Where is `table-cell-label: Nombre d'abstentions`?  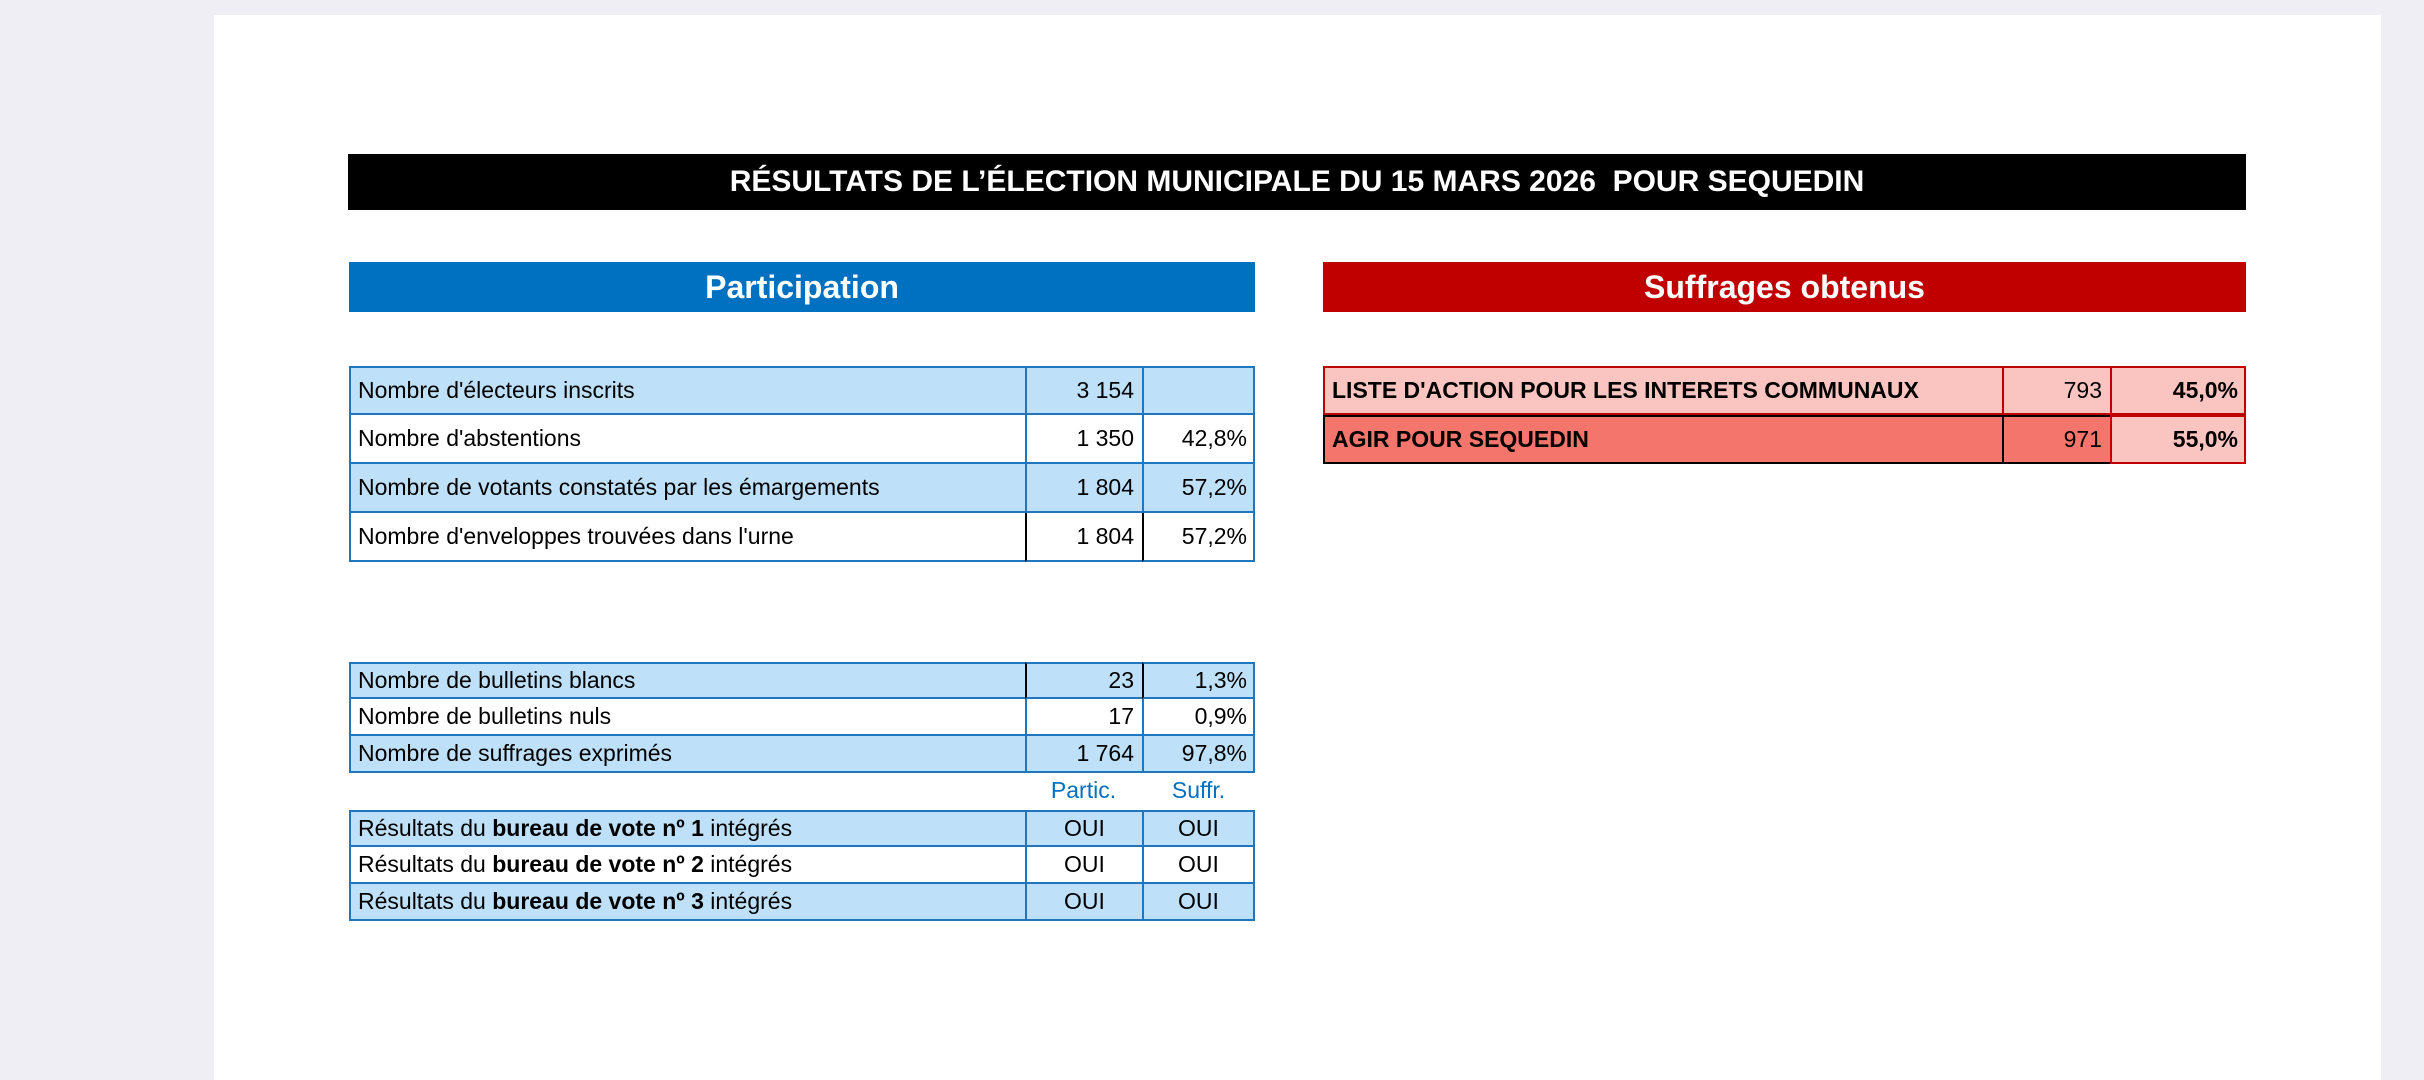 table-cell-label: Nombre d'abstentions is located at coordinates (687, 439).